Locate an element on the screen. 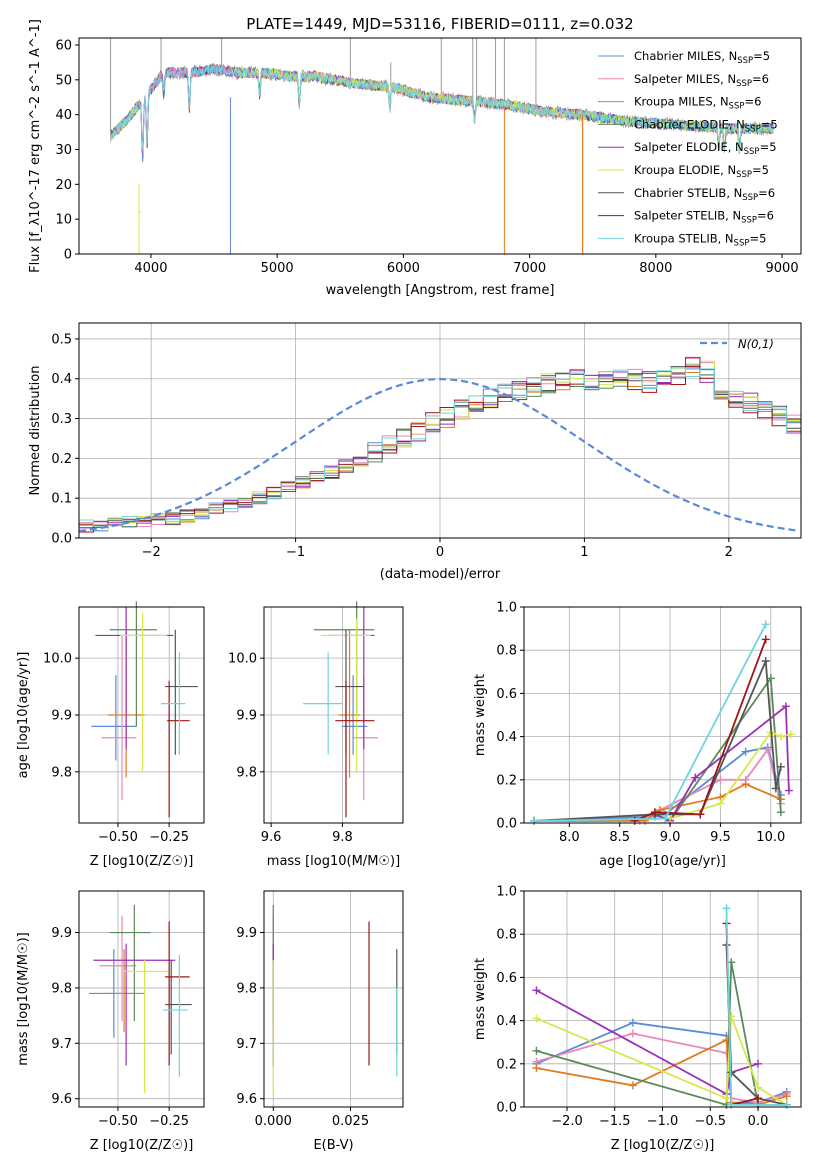  y-tick-label: 10.0 is located at coordinates (242, 659).